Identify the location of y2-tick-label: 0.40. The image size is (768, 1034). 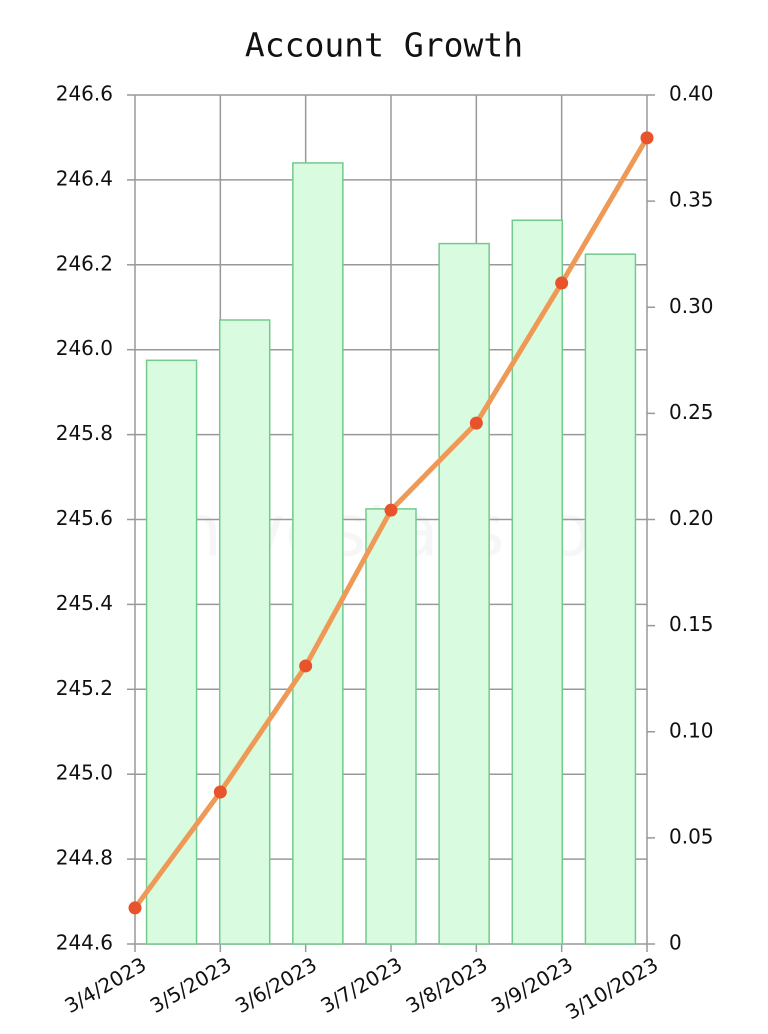
(691, 94).